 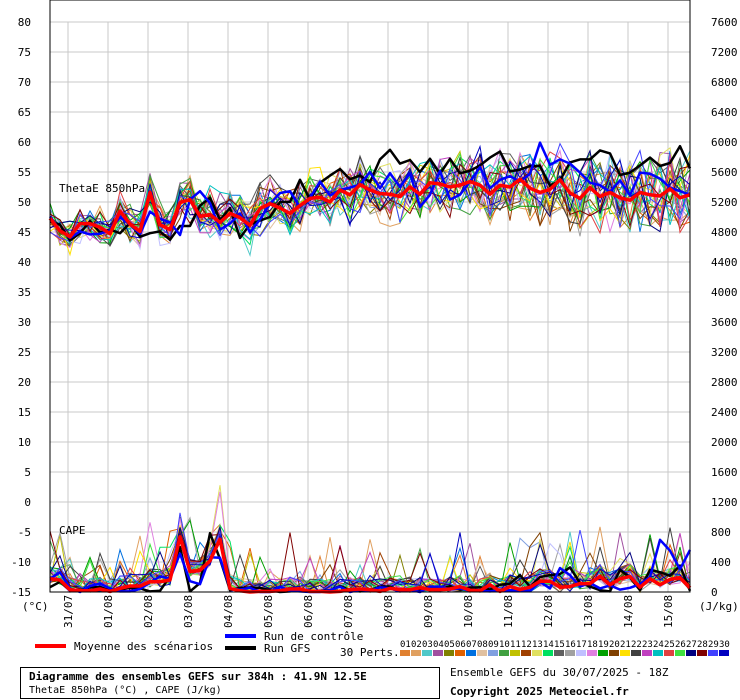 I want to click on date-tick-label: 10/08, so click(x=468, y=611).